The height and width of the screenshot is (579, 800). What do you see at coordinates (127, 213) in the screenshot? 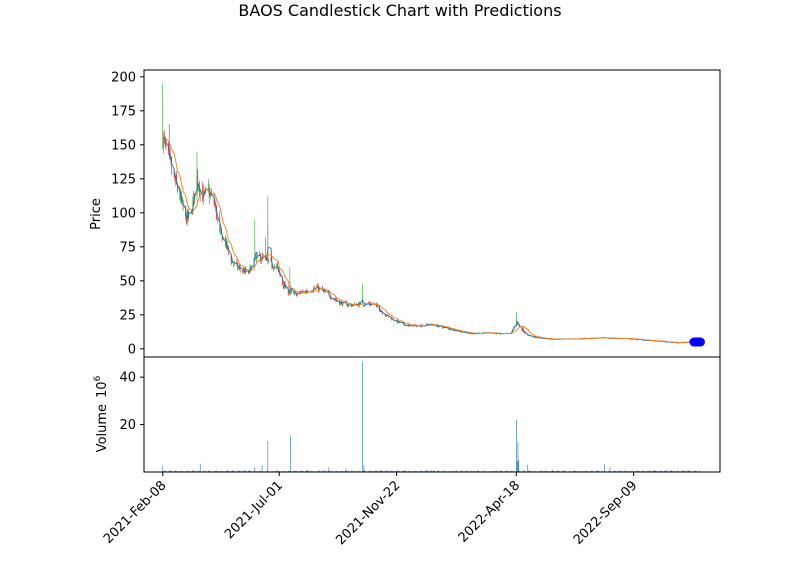
I see `price-y-axis: 0 25 50 75 100 125 150 175 200` at bounding box center [127, 213].